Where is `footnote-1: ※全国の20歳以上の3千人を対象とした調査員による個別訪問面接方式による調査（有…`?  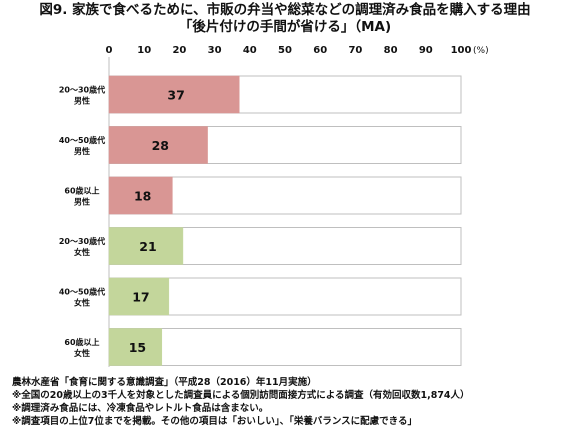
footnote-1: ※全国の20歳以上の3千人を対象とした調査員による個別訪問面接方式による調査（有… is located at coordinates (241, 395).